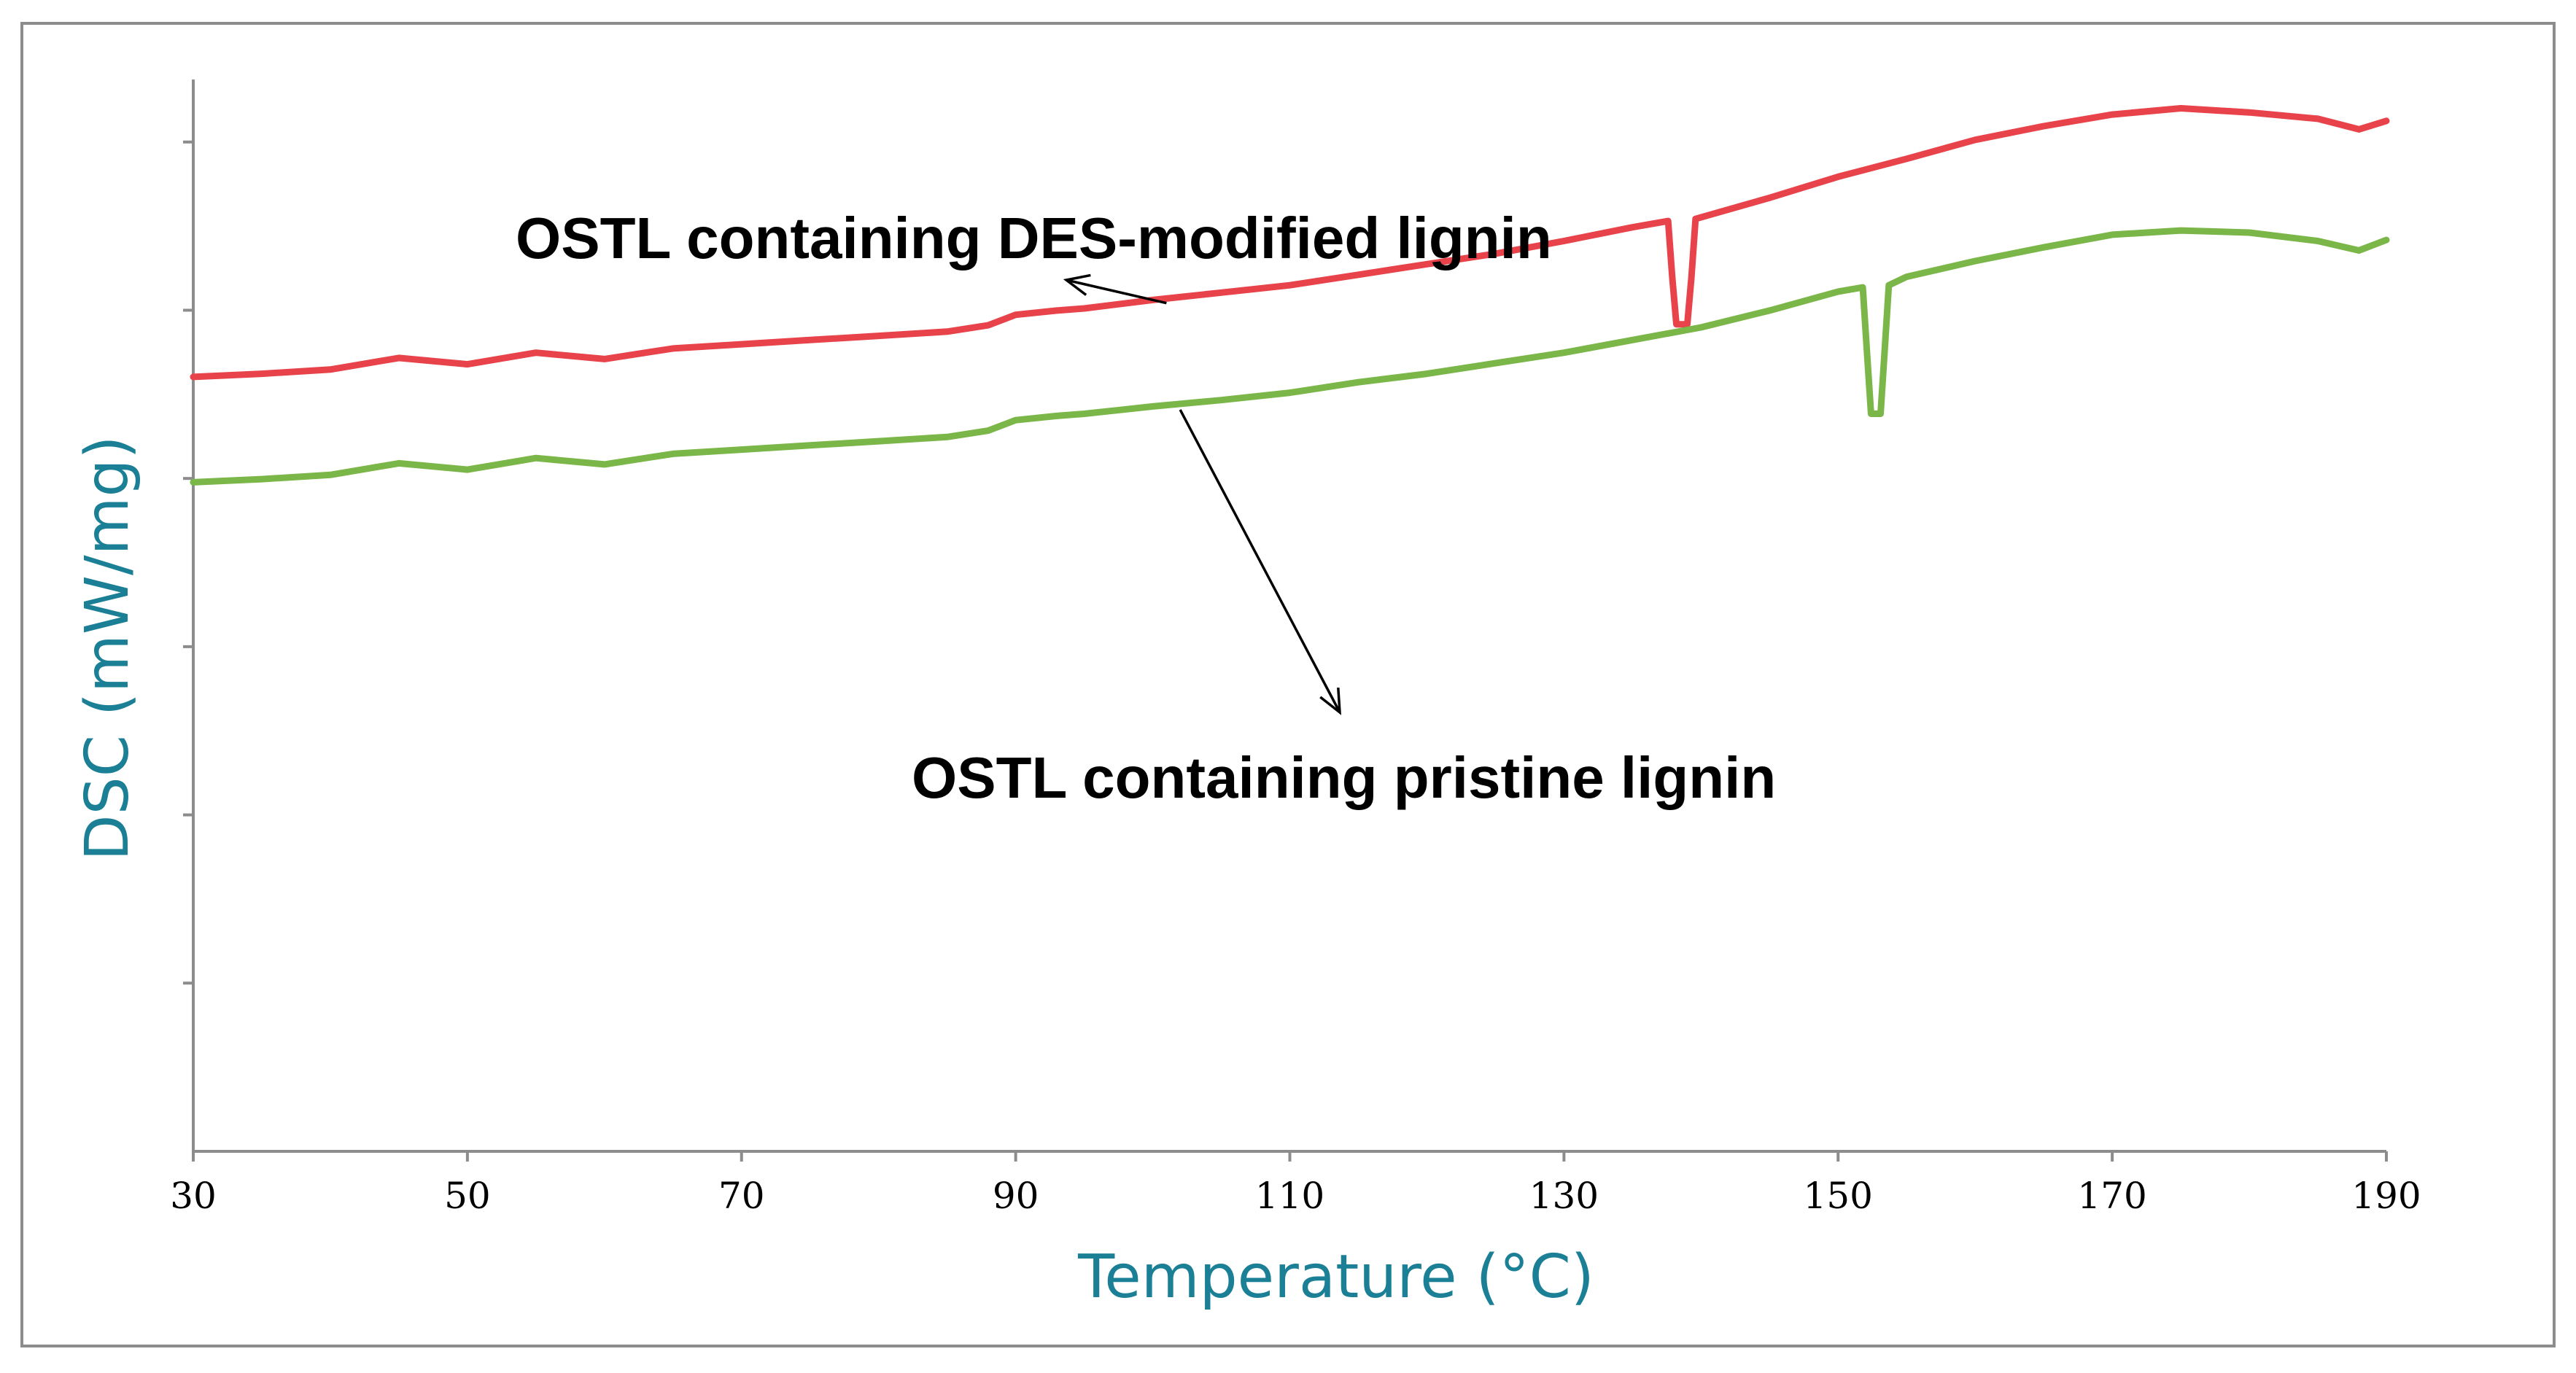 The width and height of the screenshot is (2576, 1373). What do you see at coordinates (1331, 701) in the screenshot?
I see `arrow-pristine-head` at bounding box center [1331, 701].